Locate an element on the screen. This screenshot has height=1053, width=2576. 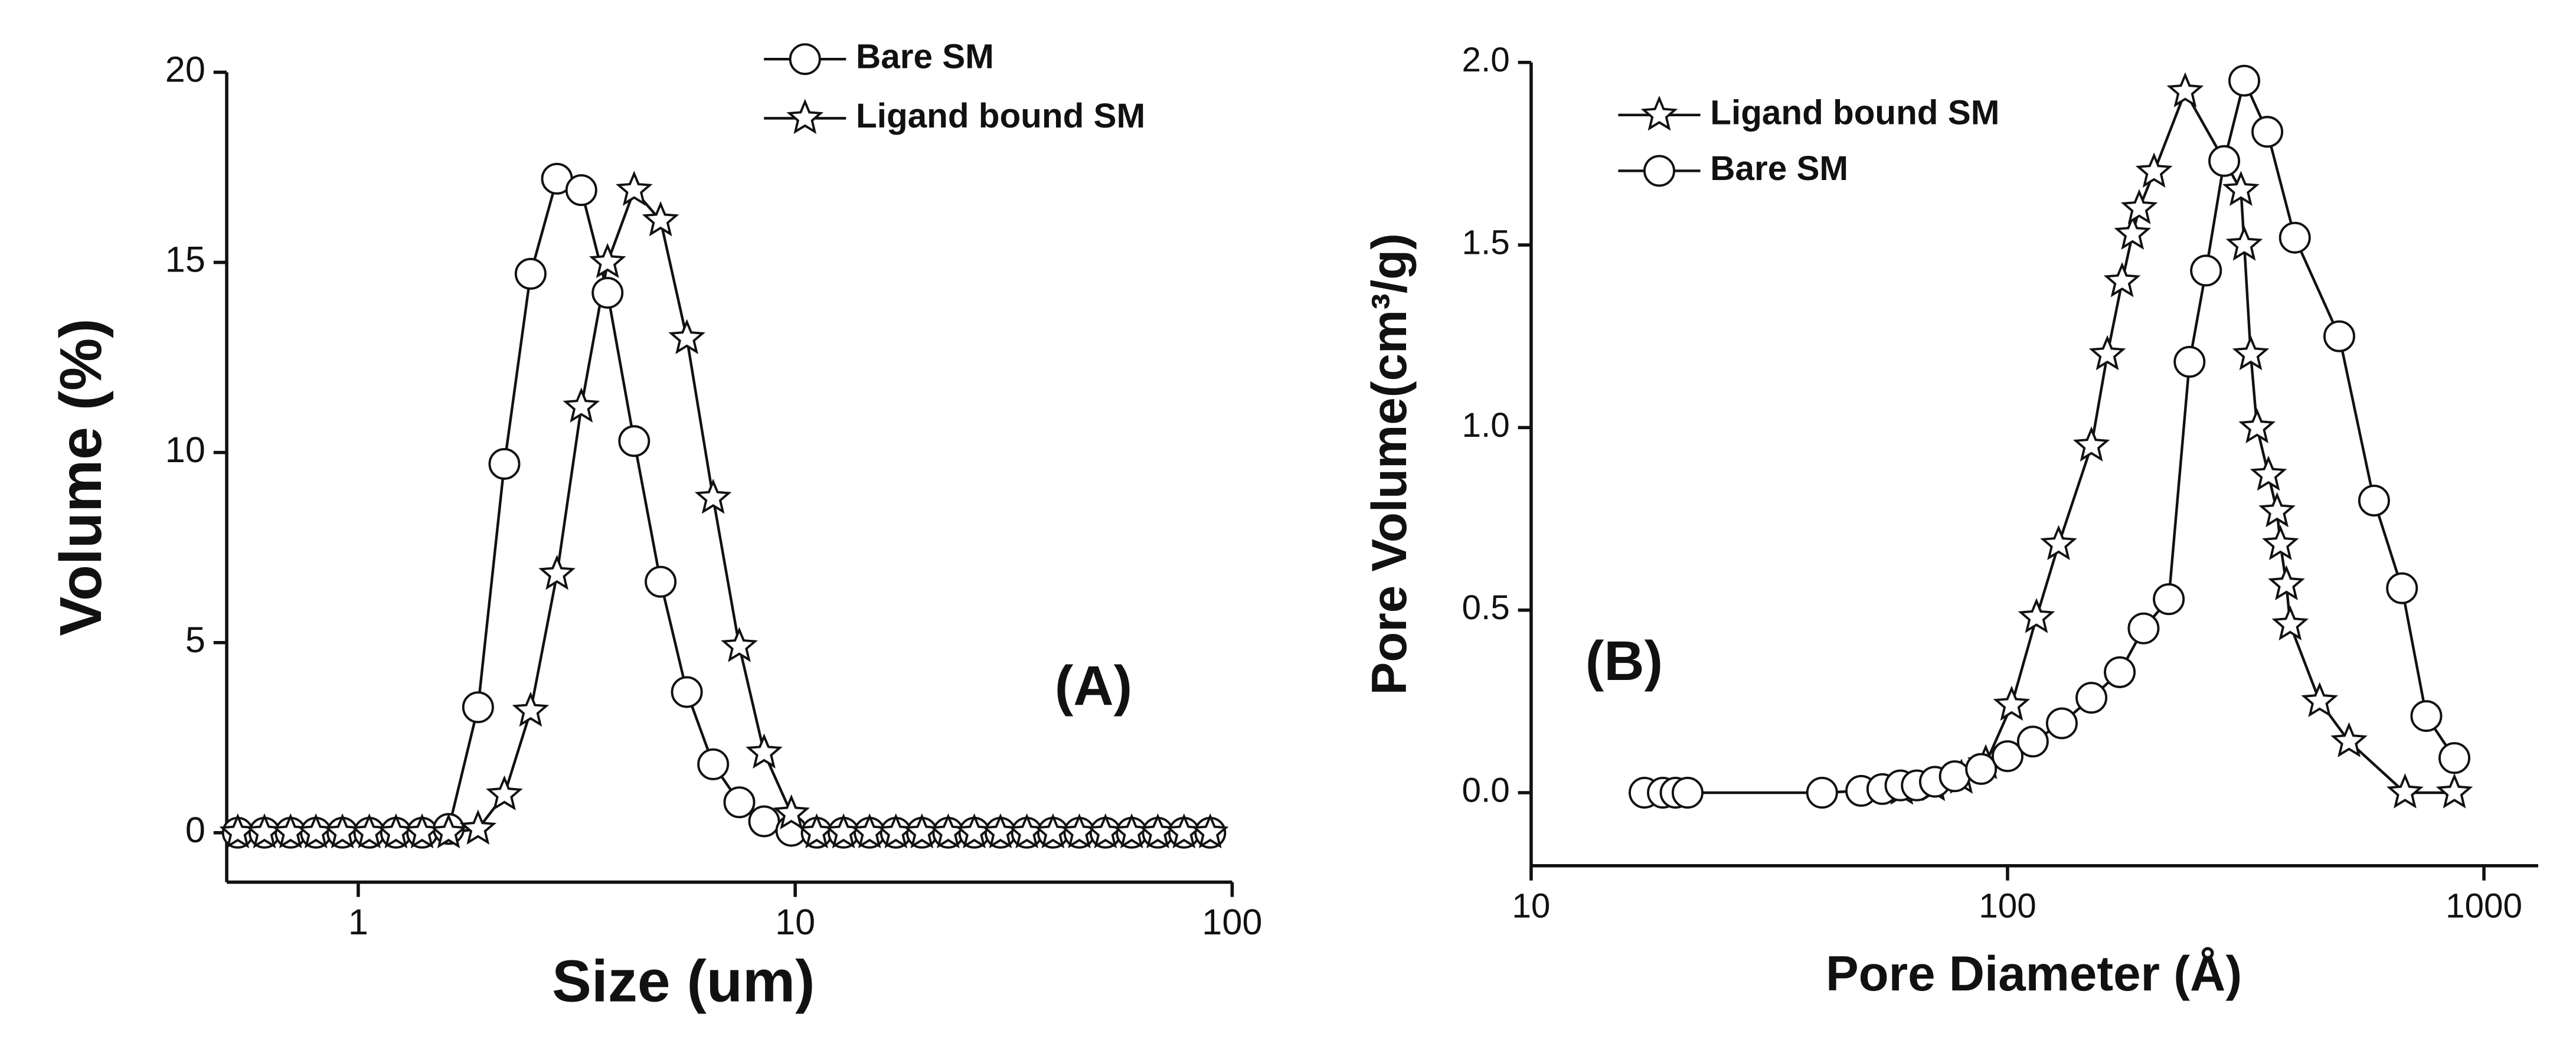
annotation: (B) is located at coordinates (1624, 661).